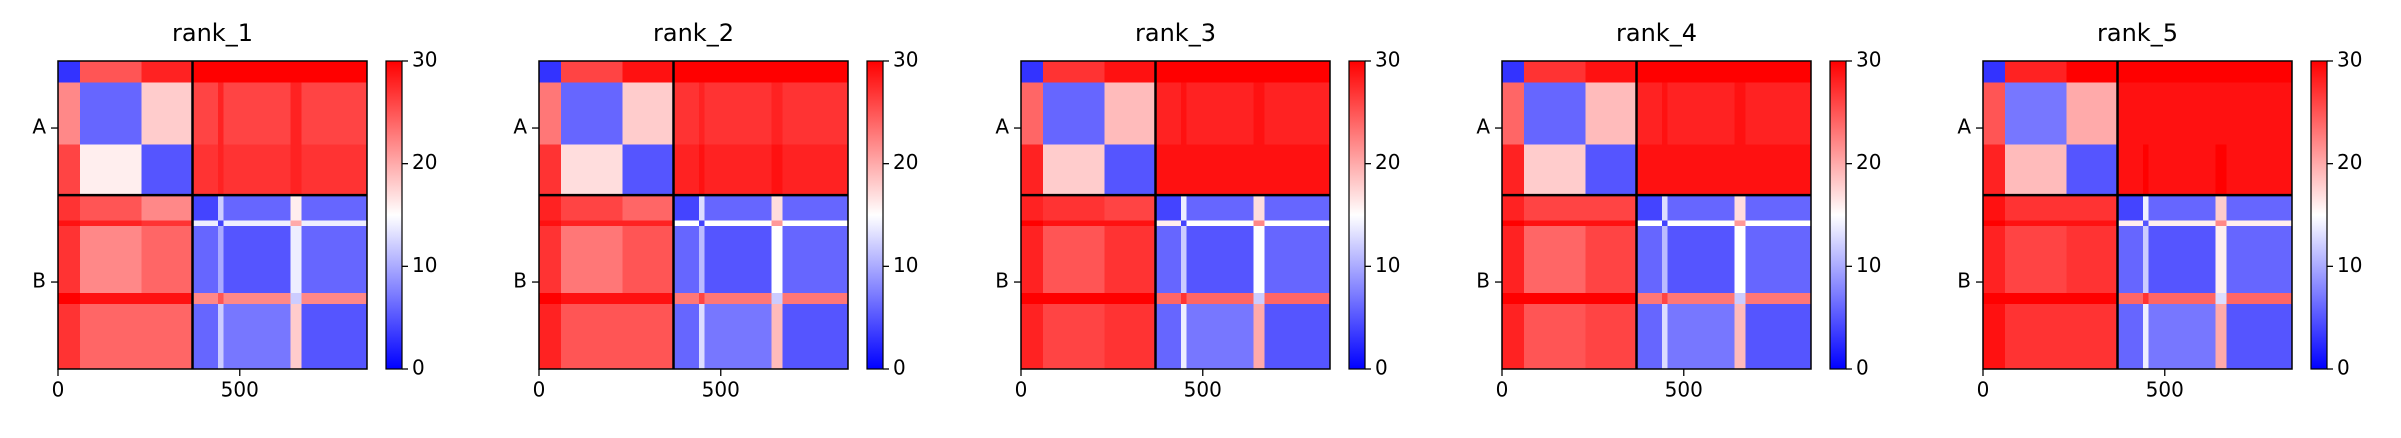 The width and height of the screenshot is (2401, 438). What do you see at coordinates (212, 33) in the screenshot?
I see `panel-title: rank_1` at bounding box center [212, 33].